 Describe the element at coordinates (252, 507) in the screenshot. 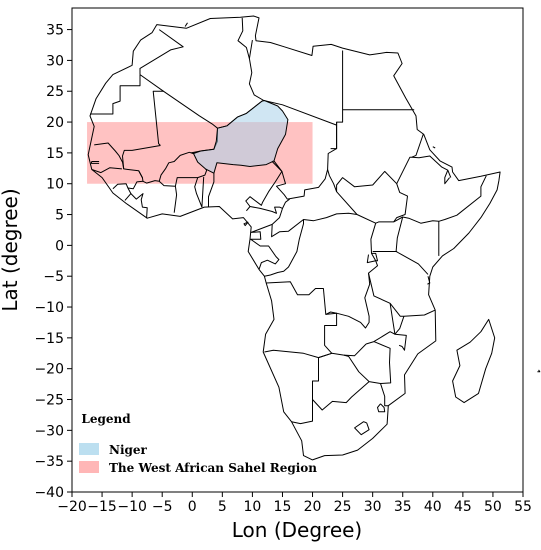

I see `x-tick-label: 10` at that location.